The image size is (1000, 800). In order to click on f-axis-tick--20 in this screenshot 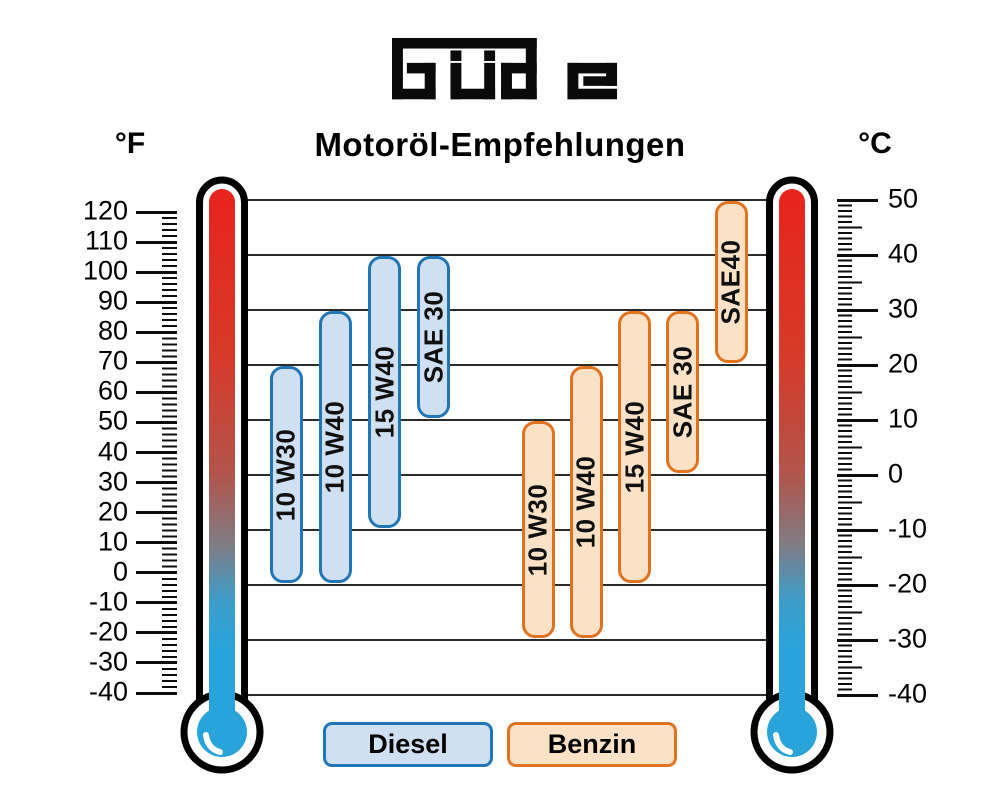, I will do `click(156, 633)`.